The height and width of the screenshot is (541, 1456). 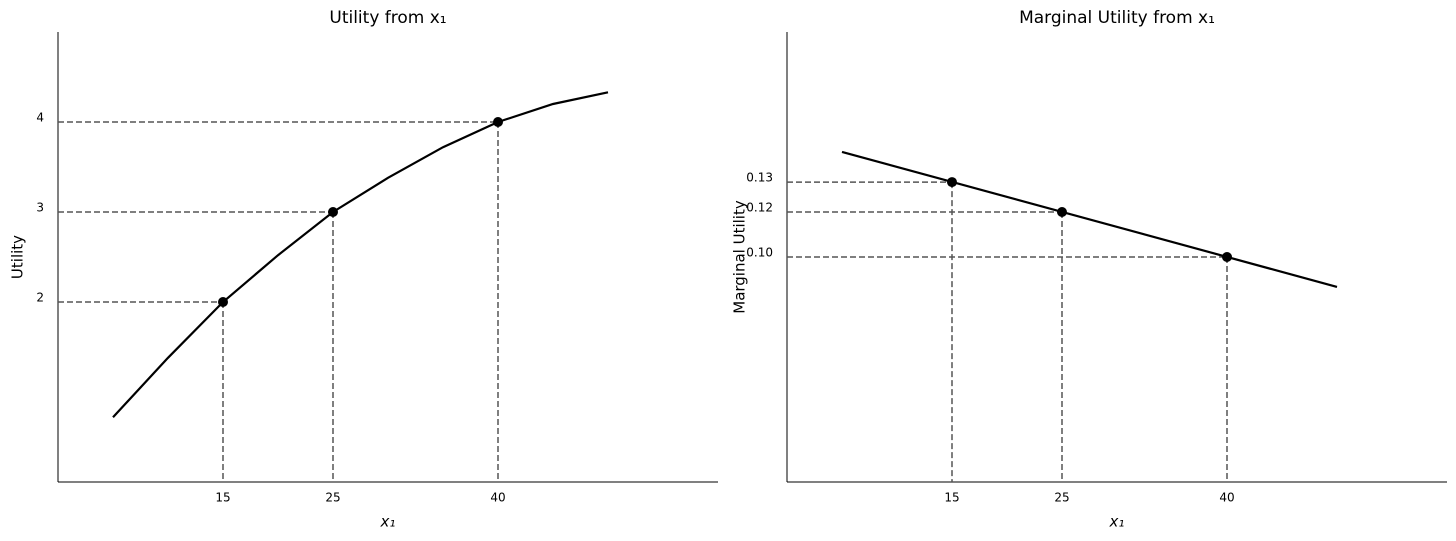 I want to click on y-tick-label: 0.13, so click(x=759, y=178).